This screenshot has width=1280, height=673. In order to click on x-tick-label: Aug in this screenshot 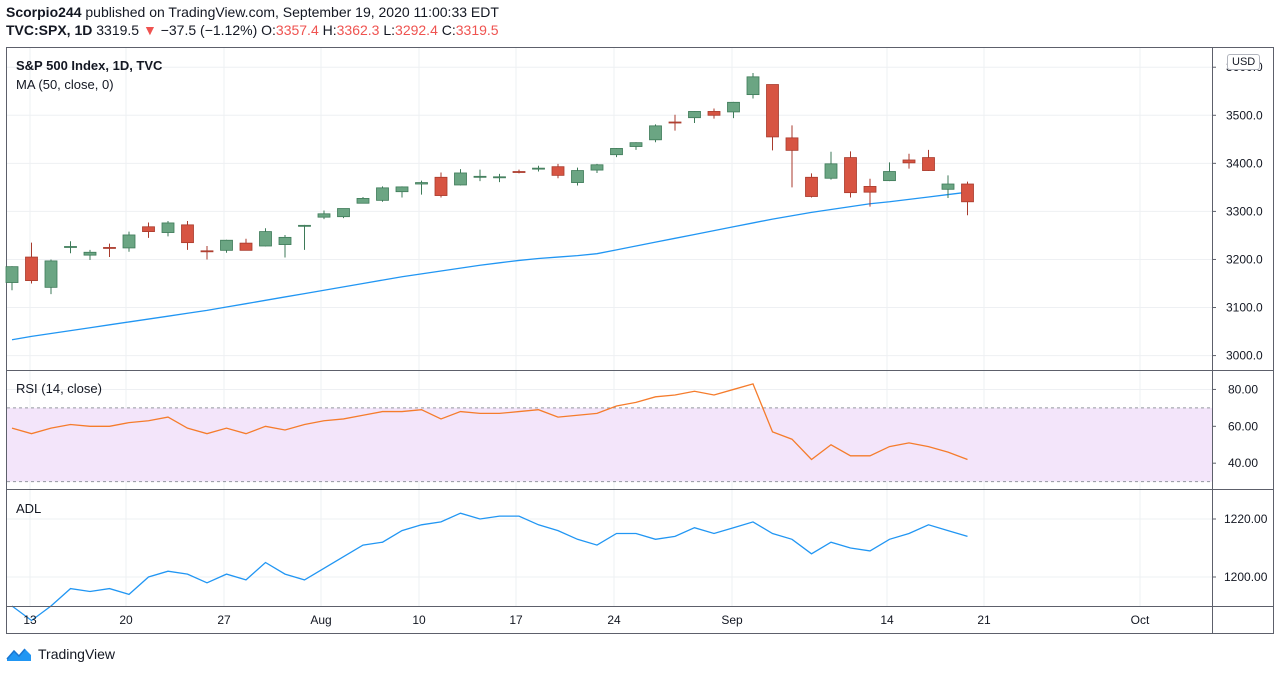, I will do `click(320, 620)`.